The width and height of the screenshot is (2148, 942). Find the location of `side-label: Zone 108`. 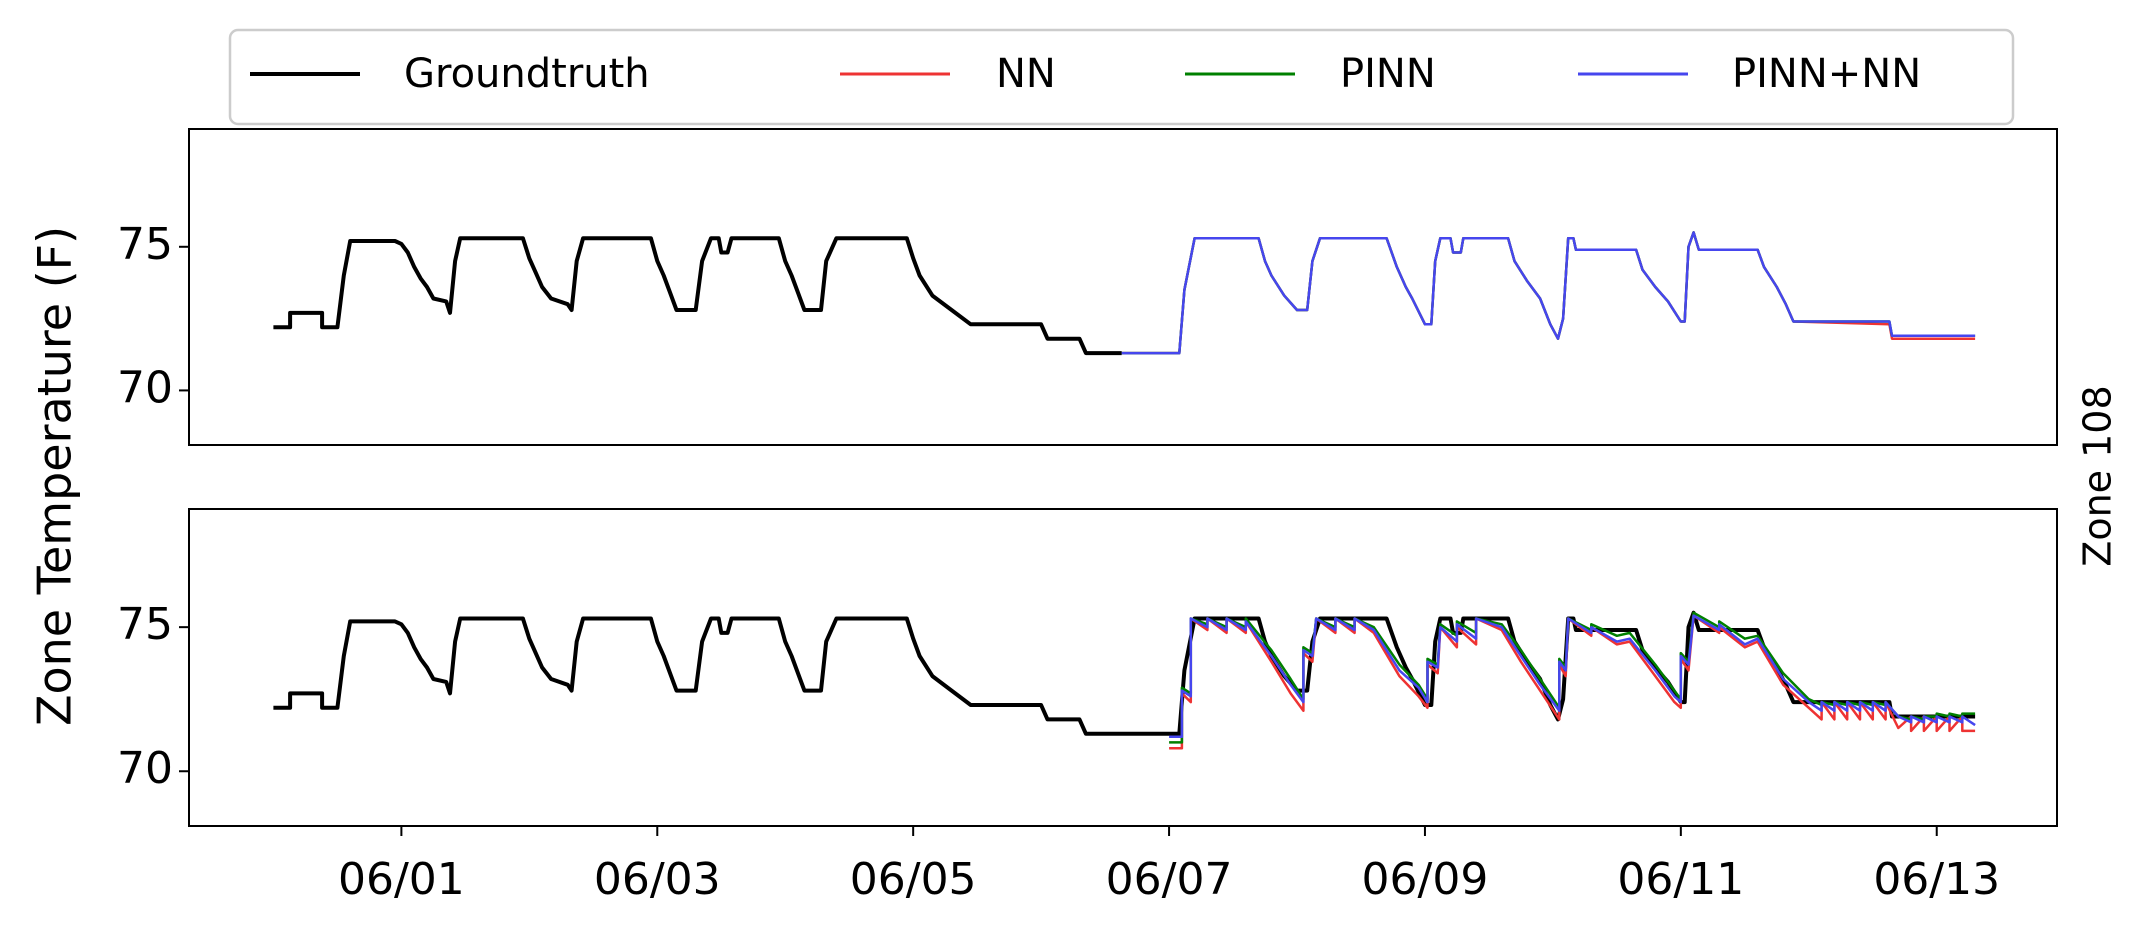

side-label: Zone 108 is located at coordinates (2098, 475).